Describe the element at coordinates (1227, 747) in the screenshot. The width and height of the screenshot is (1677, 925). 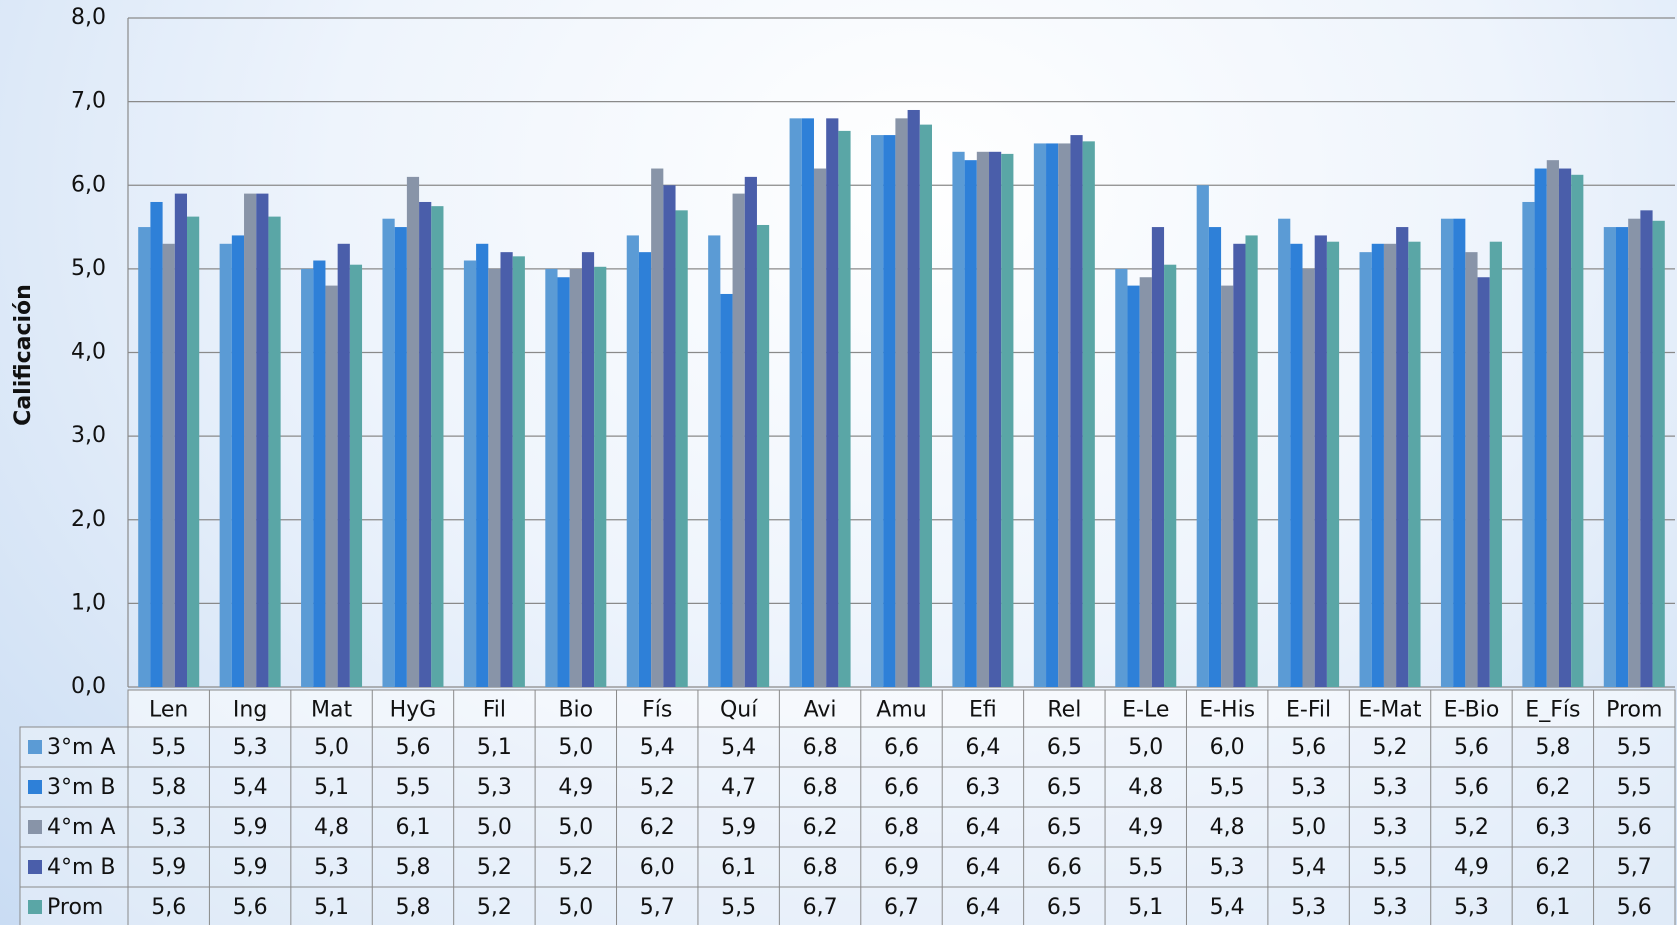
I see `table-value: 6,0` at that location.